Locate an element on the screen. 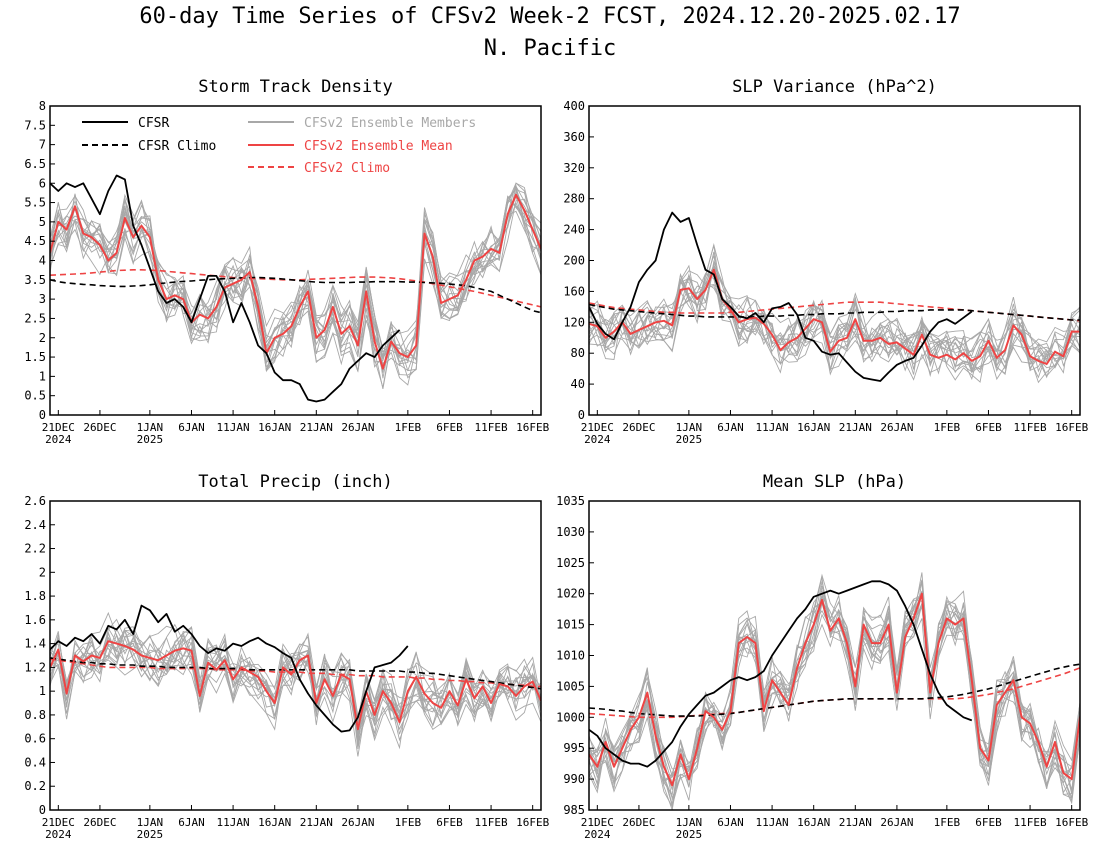 This screenshot has height=850, width=1100. y-tick-label: 1025 is located at coordinates (570, 563).